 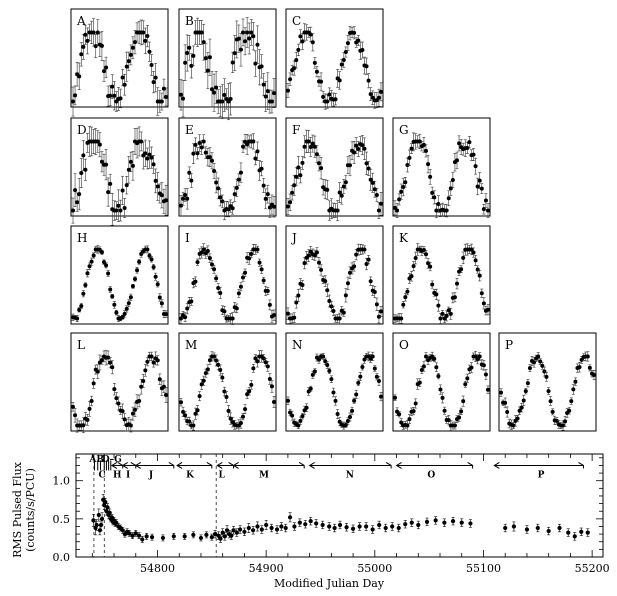 What do you see at coordinates (334, 275) in the screenshot?
I see `profile-panel-j: J` at bounding box center [334, 275].